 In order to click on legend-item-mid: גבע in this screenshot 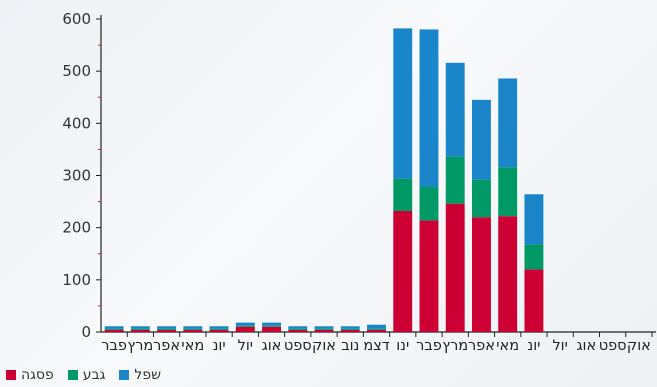, I will do `click(86, 375)`.